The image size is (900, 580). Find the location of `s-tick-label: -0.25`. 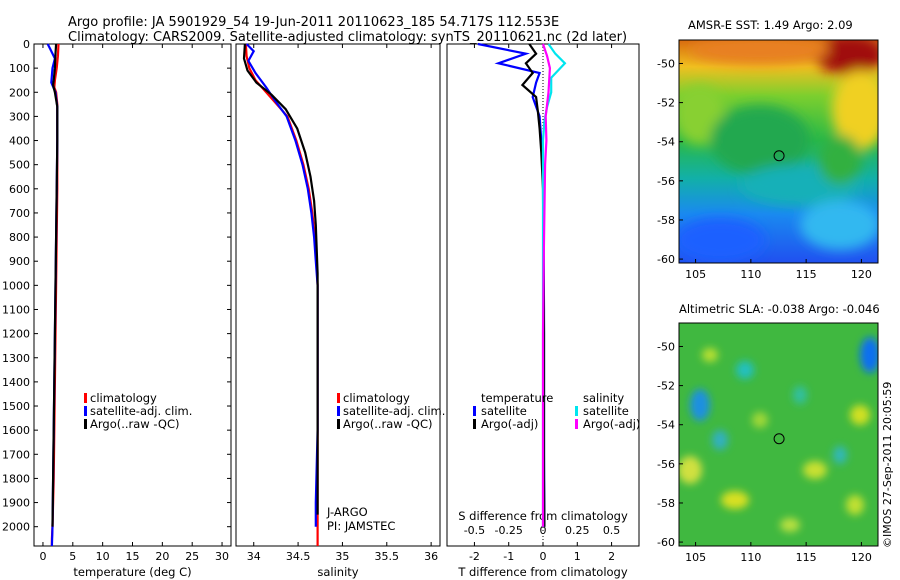

s-tick-label: -0.25 is located at coordinates (508, 530).